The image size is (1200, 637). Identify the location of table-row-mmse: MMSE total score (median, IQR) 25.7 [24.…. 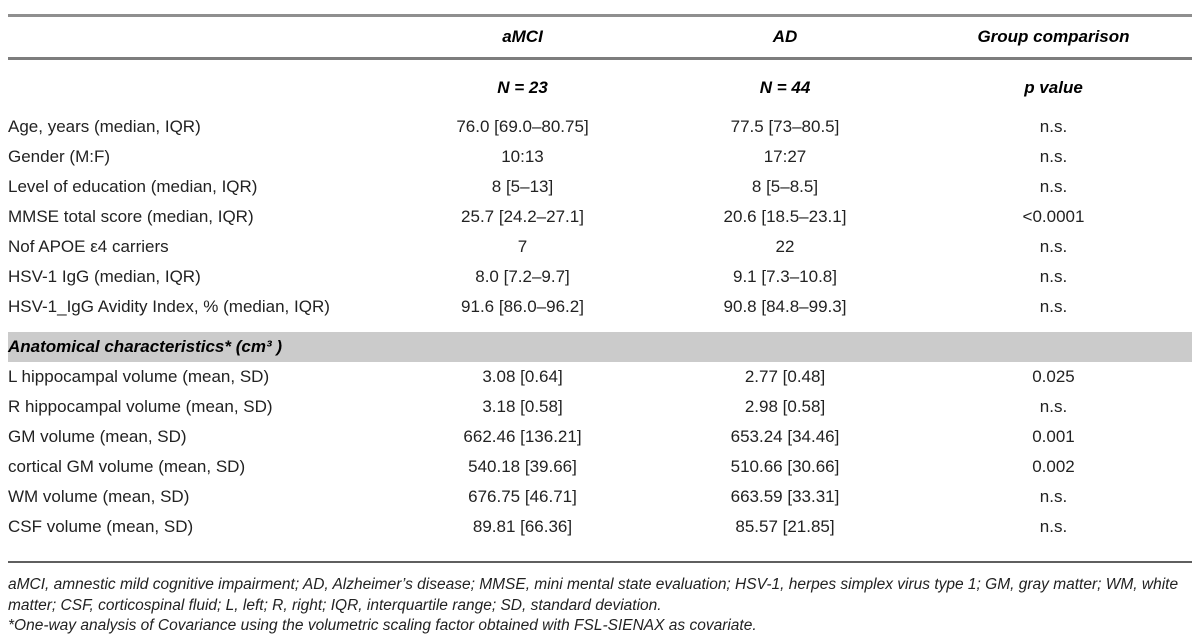
(600, 217).